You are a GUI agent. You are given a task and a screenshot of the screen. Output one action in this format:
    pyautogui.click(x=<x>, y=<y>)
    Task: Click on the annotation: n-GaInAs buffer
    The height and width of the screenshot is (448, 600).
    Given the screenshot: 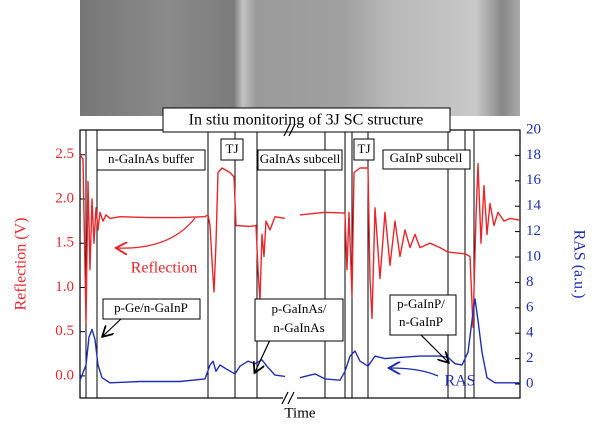 What is the action you would take?
    pyautogui.click(x=151, y=158)
    